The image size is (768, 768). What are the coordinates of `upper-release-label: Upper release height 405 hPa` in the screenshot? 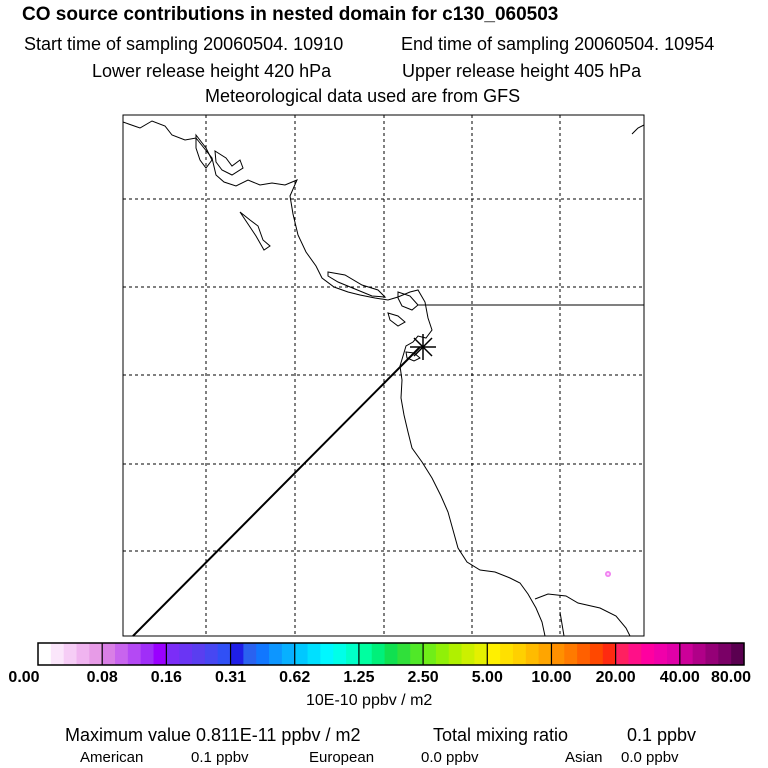 It's located at (522, 71).